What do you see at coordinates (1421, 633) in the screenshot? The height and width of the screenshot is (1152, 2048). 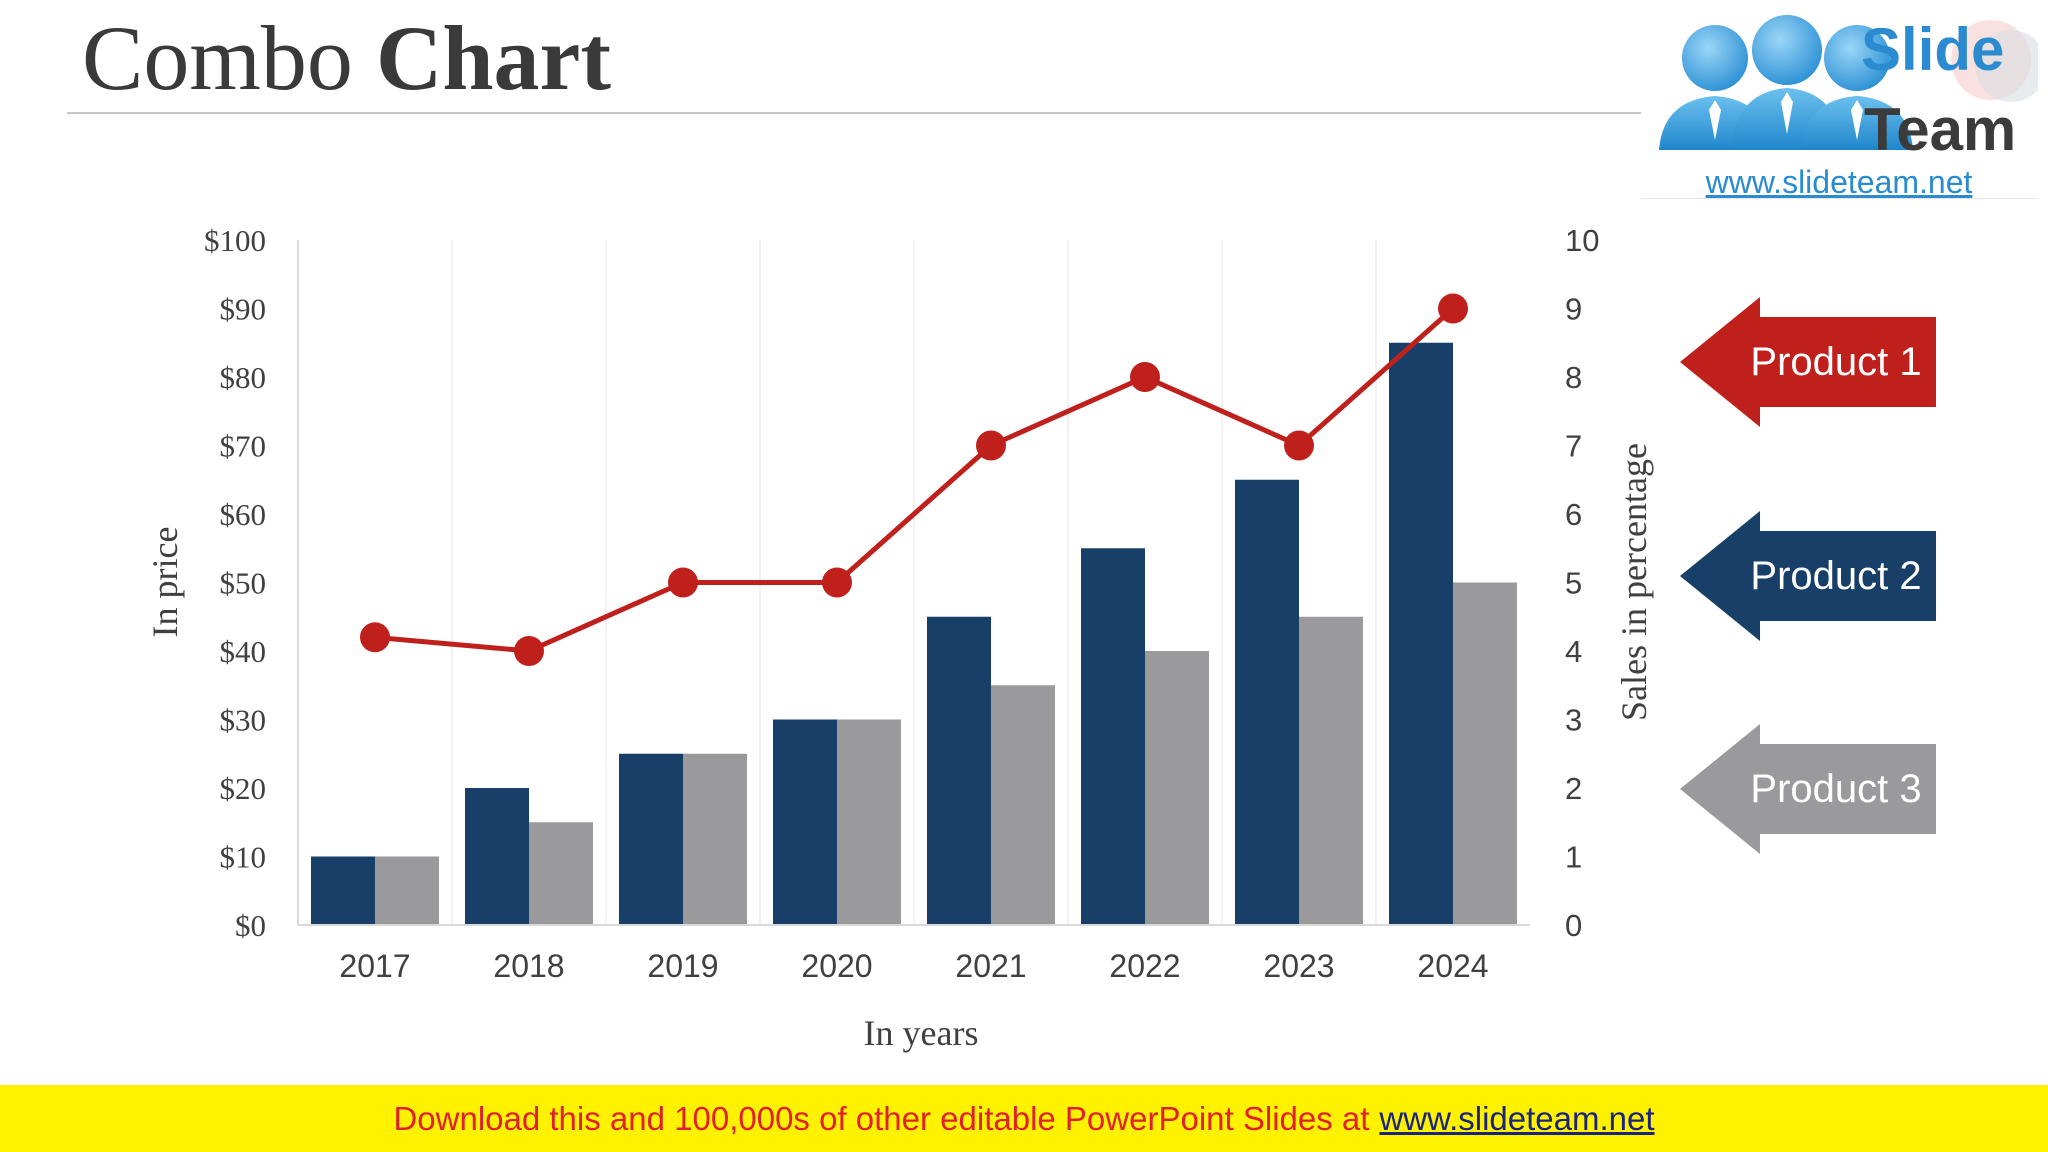 I see `bar-product-2-2024` at bounding box center [1421, 633].